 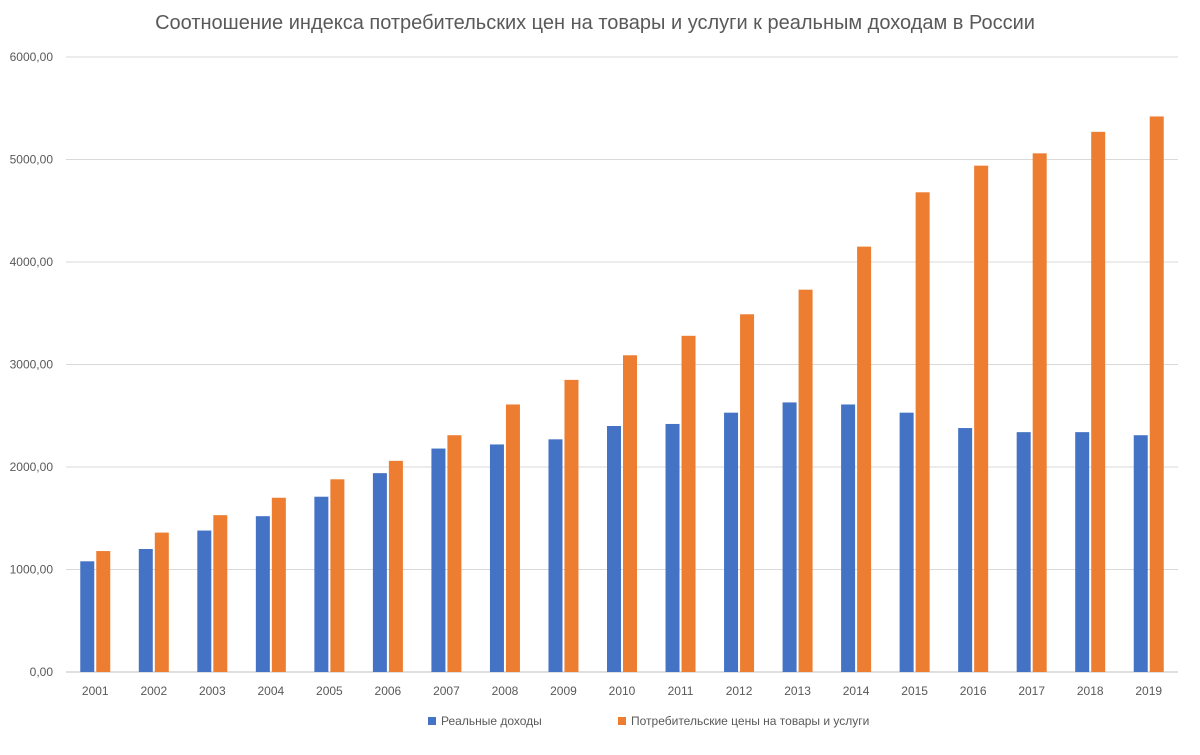 I want to click on y-tick-label: 6000,00, so click(x=32, y=57).